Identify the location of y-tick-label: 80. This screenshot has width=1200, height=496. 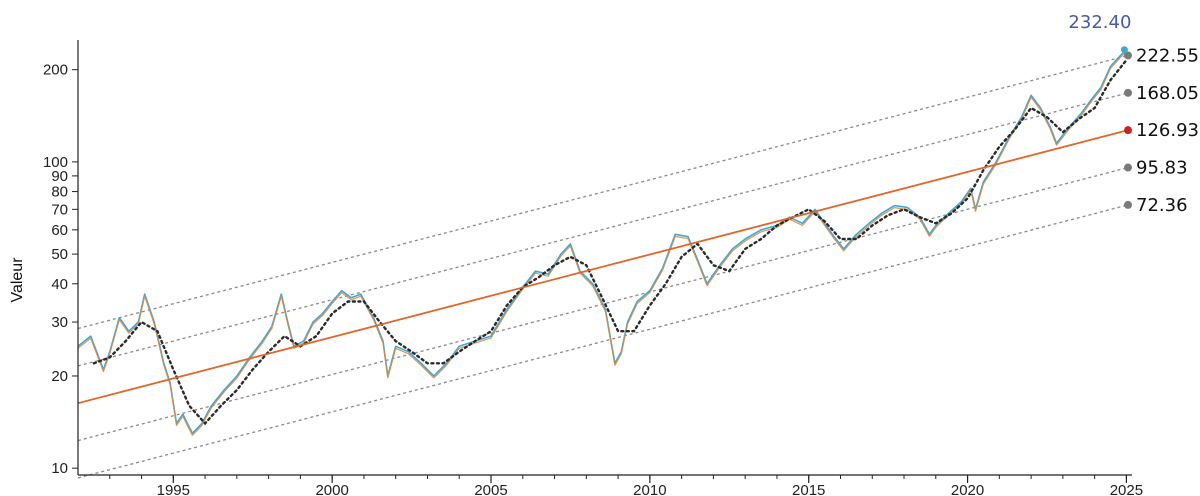
(59, 192).